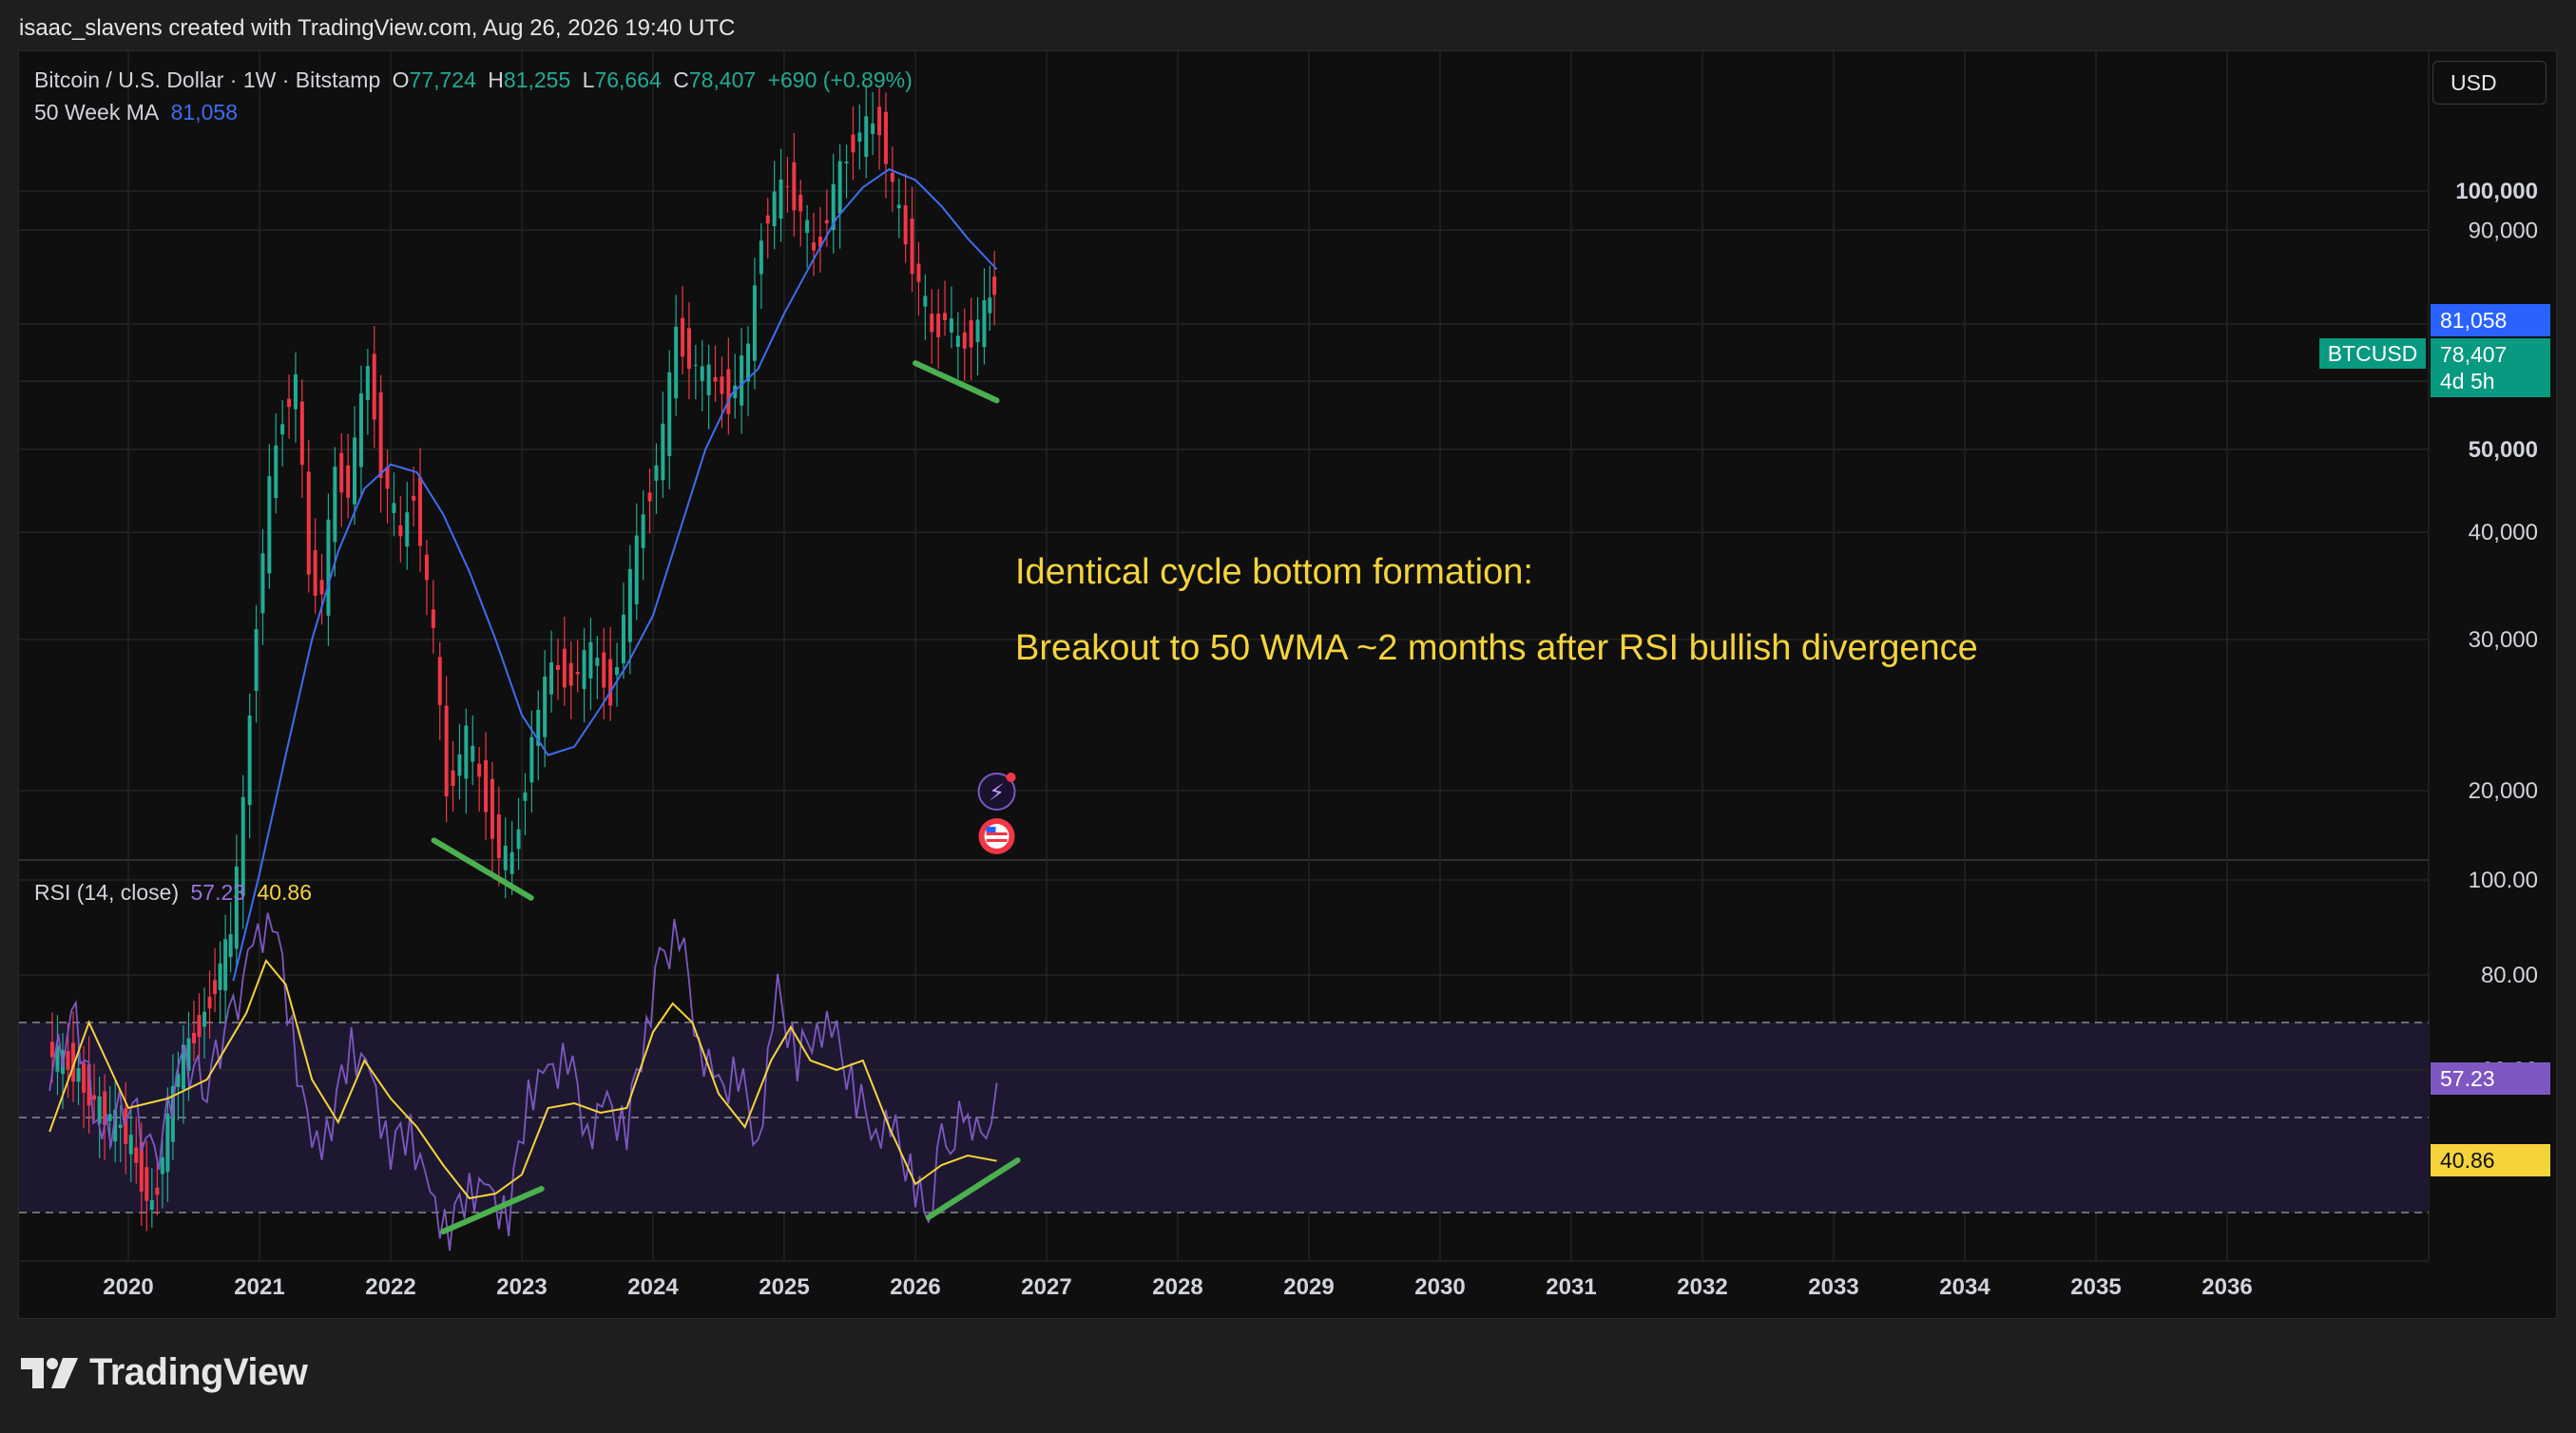  I want to click on legend-high-label: H, so click(496, 79).